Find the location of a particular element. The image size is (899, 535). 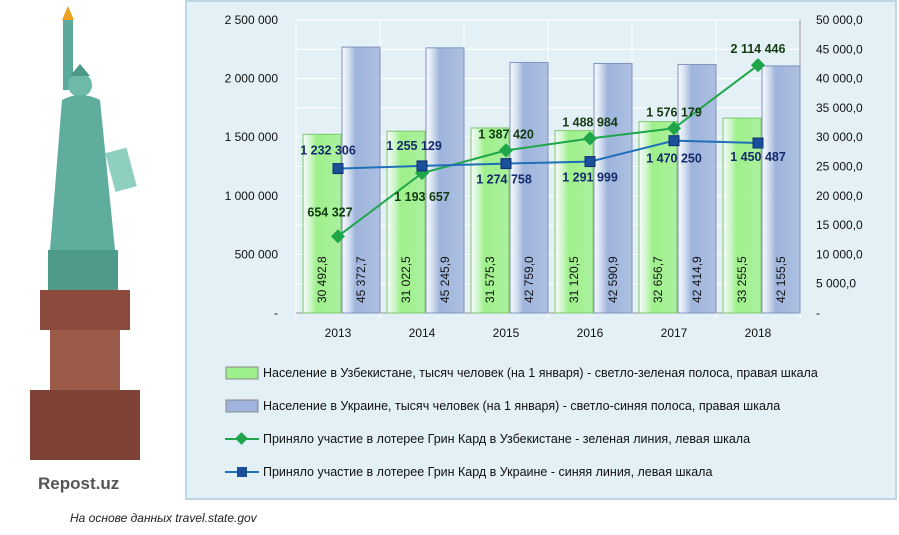

x-tick-label: 2014 is located at coordinates (422, 333).